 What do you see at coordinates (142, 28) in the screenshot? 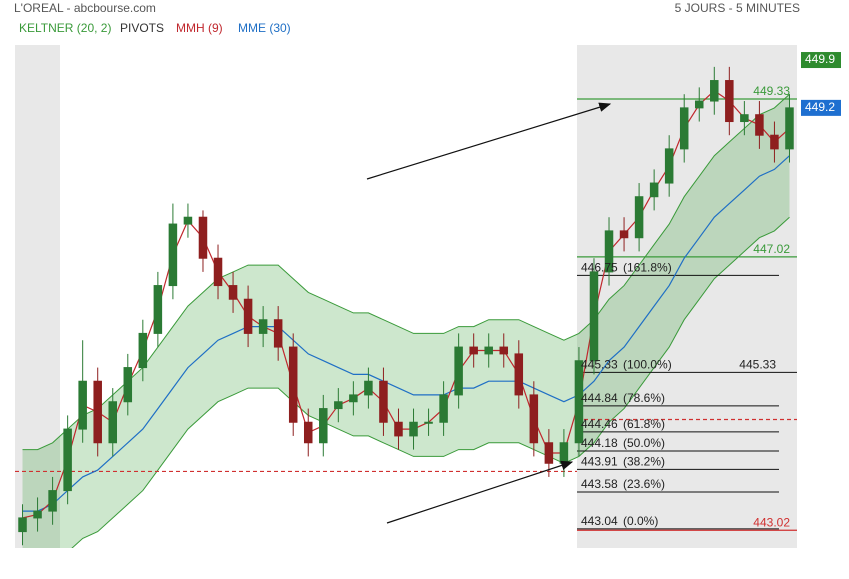
I see `legend-pivots: PIVOTS` at bounding box center [142, 28].